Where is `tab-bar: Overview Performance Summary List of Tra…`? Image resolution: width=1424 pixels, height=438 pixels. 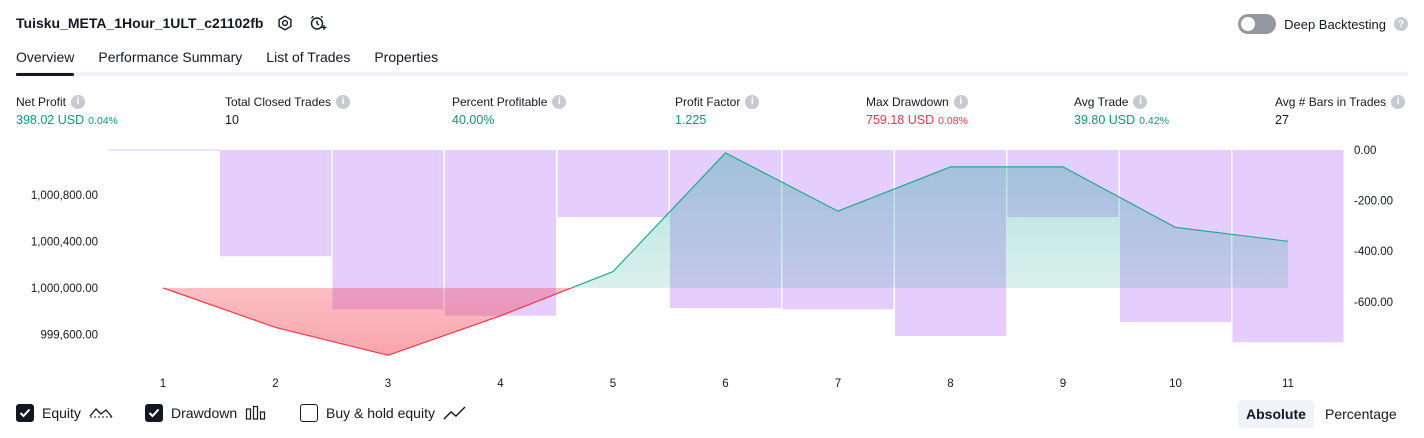
tab-bar: Overview Performance Summary List of Tra… is located at coordinates (227, 62).